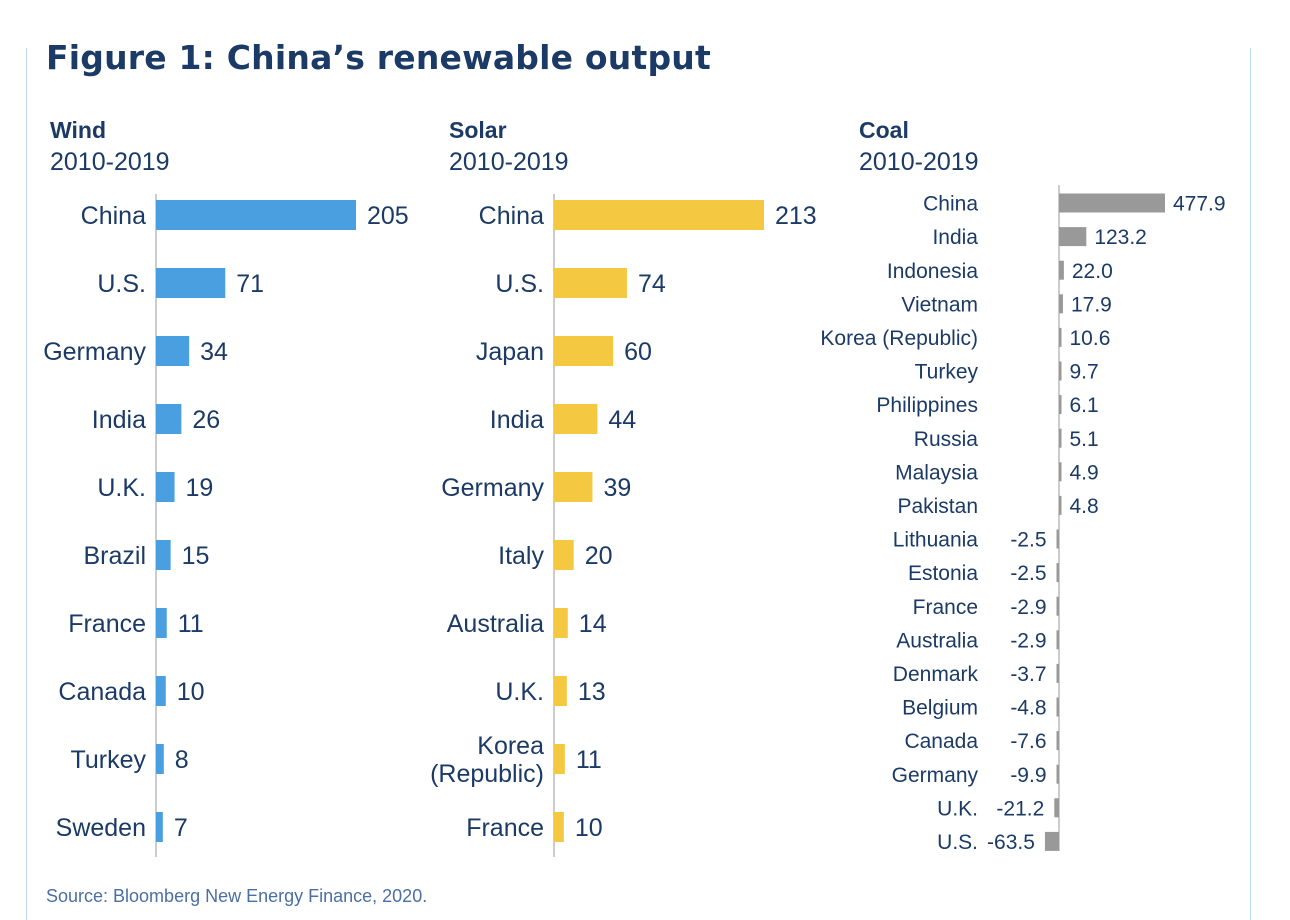  I want to click on coal-value-label-malaysia: 4.9, so click(1084, 472).